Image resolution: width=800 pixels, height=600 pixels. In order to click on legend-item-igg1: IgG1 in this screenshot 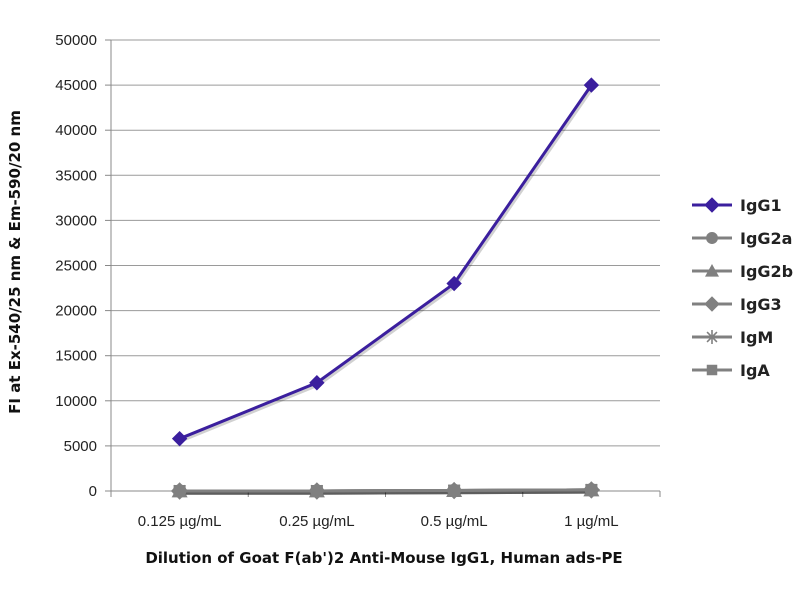, I will do `click(737, 205)`.